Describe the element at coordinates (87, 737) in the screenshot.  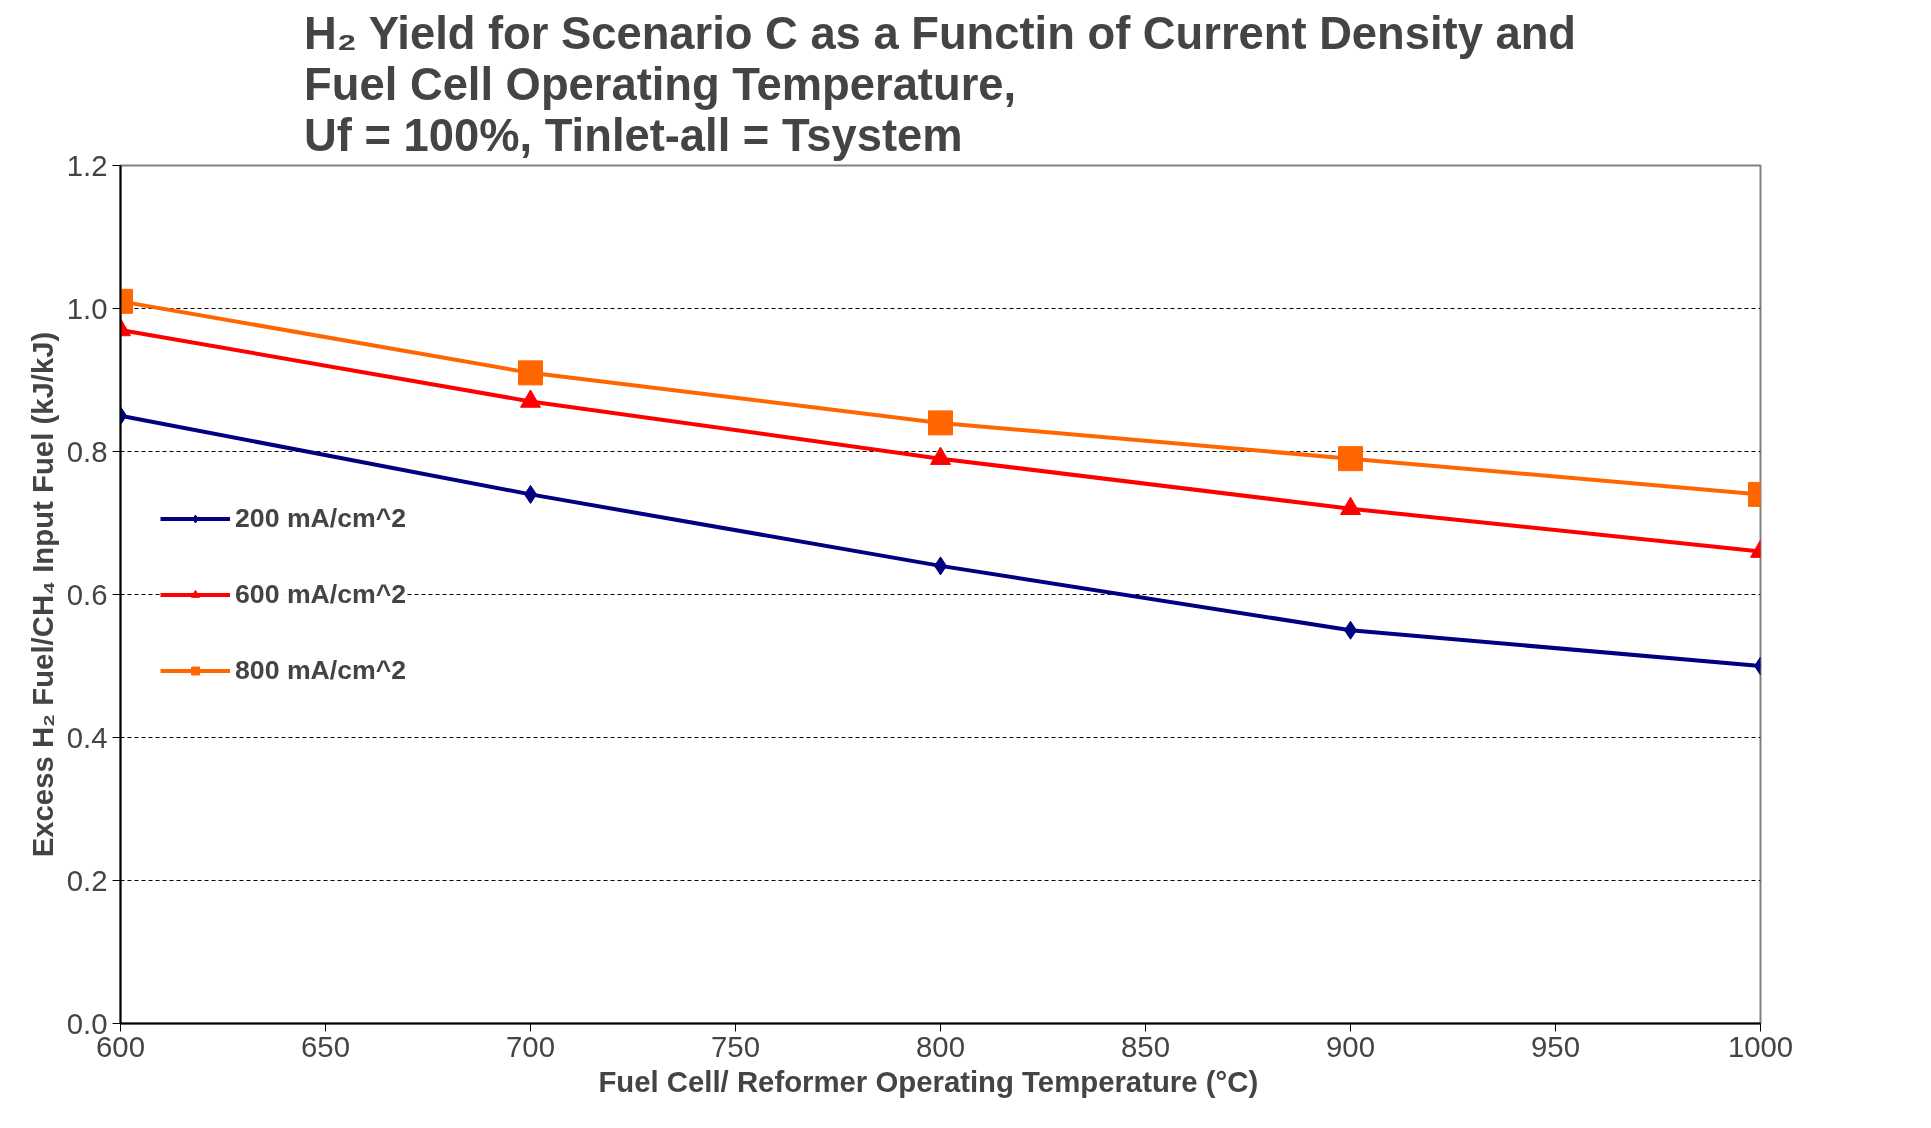
I see `y-tick-label: 0.4` at that location.